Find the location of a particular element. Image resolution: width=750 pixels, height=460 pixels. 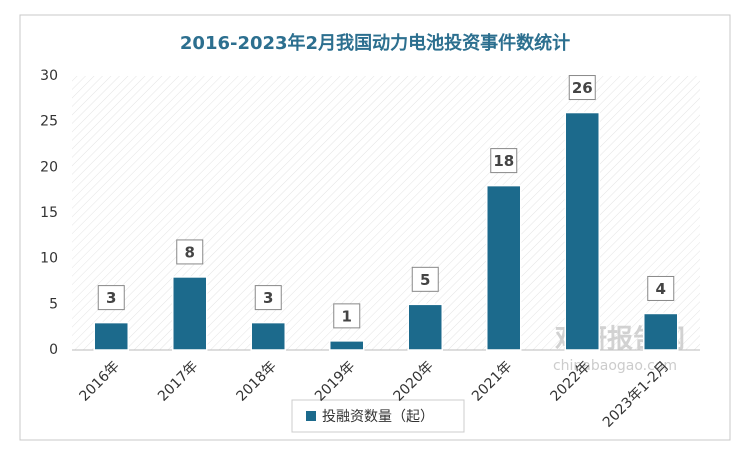

y-tick-label: 15 is located at coordinates (49, 213).